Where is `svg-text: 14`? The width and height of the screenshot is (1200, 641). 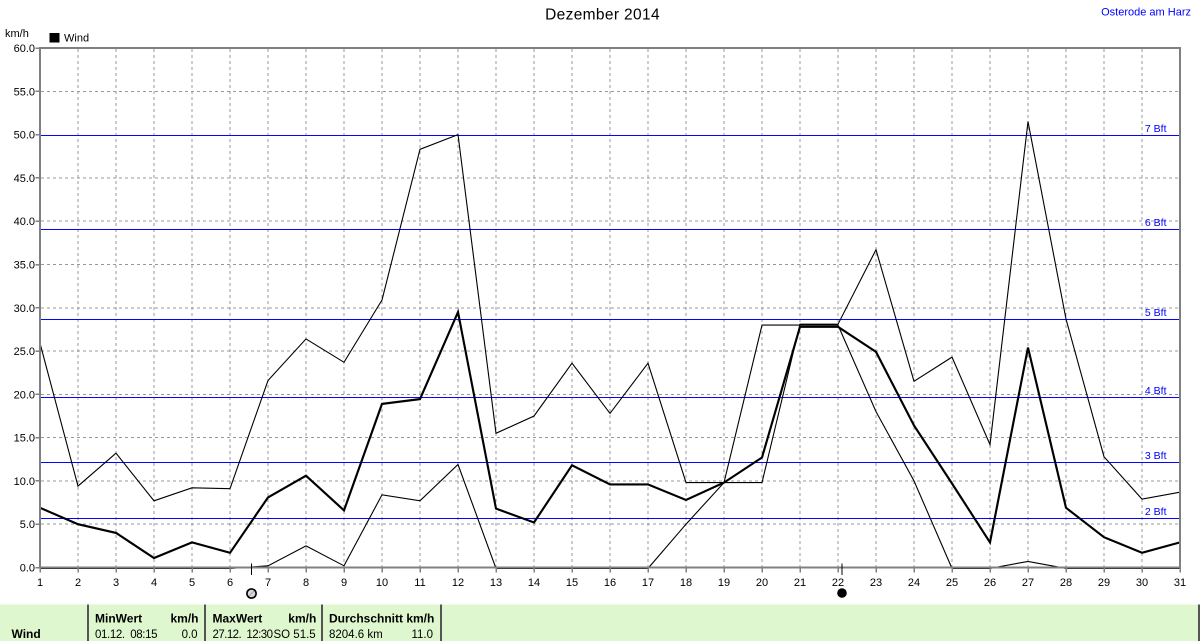
svg-text: 14 is located at coordinates (534, 583).